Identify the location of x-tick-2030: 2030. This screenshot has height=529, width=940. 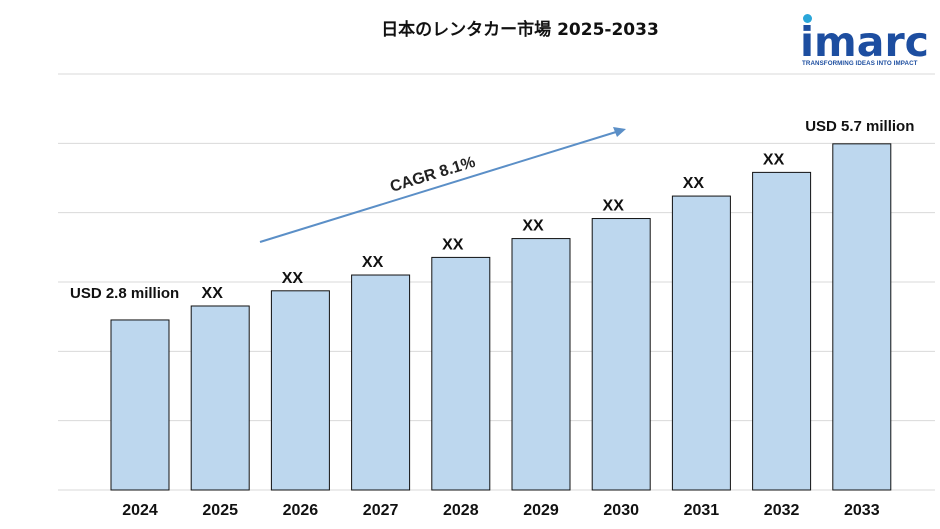
(621, 510).